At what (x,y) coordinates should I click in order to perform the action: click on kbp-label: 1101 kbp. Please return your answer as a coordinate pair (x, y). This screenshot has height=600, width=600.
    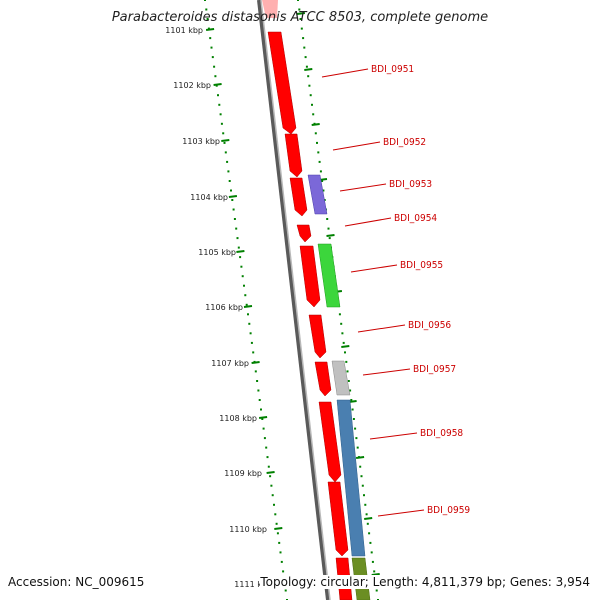
    Looking at the image, I should click on (184, 30).